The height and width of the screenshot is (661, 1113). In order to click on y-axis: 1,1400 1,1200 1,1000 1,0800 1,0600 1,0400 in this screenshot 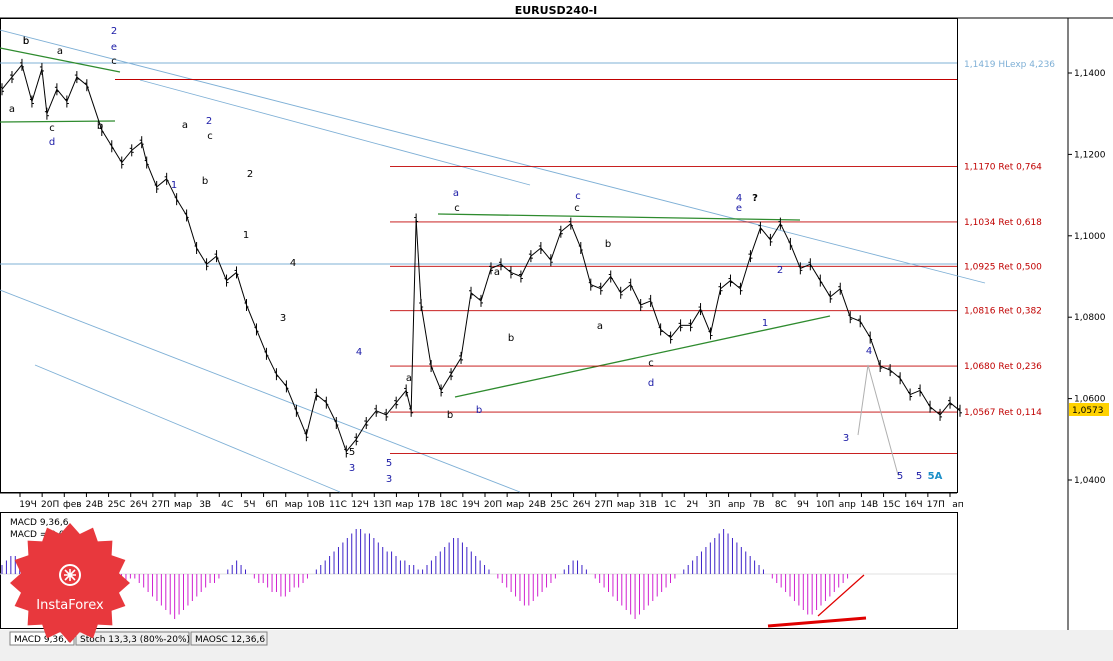, I will do `click(1087, 277)`.